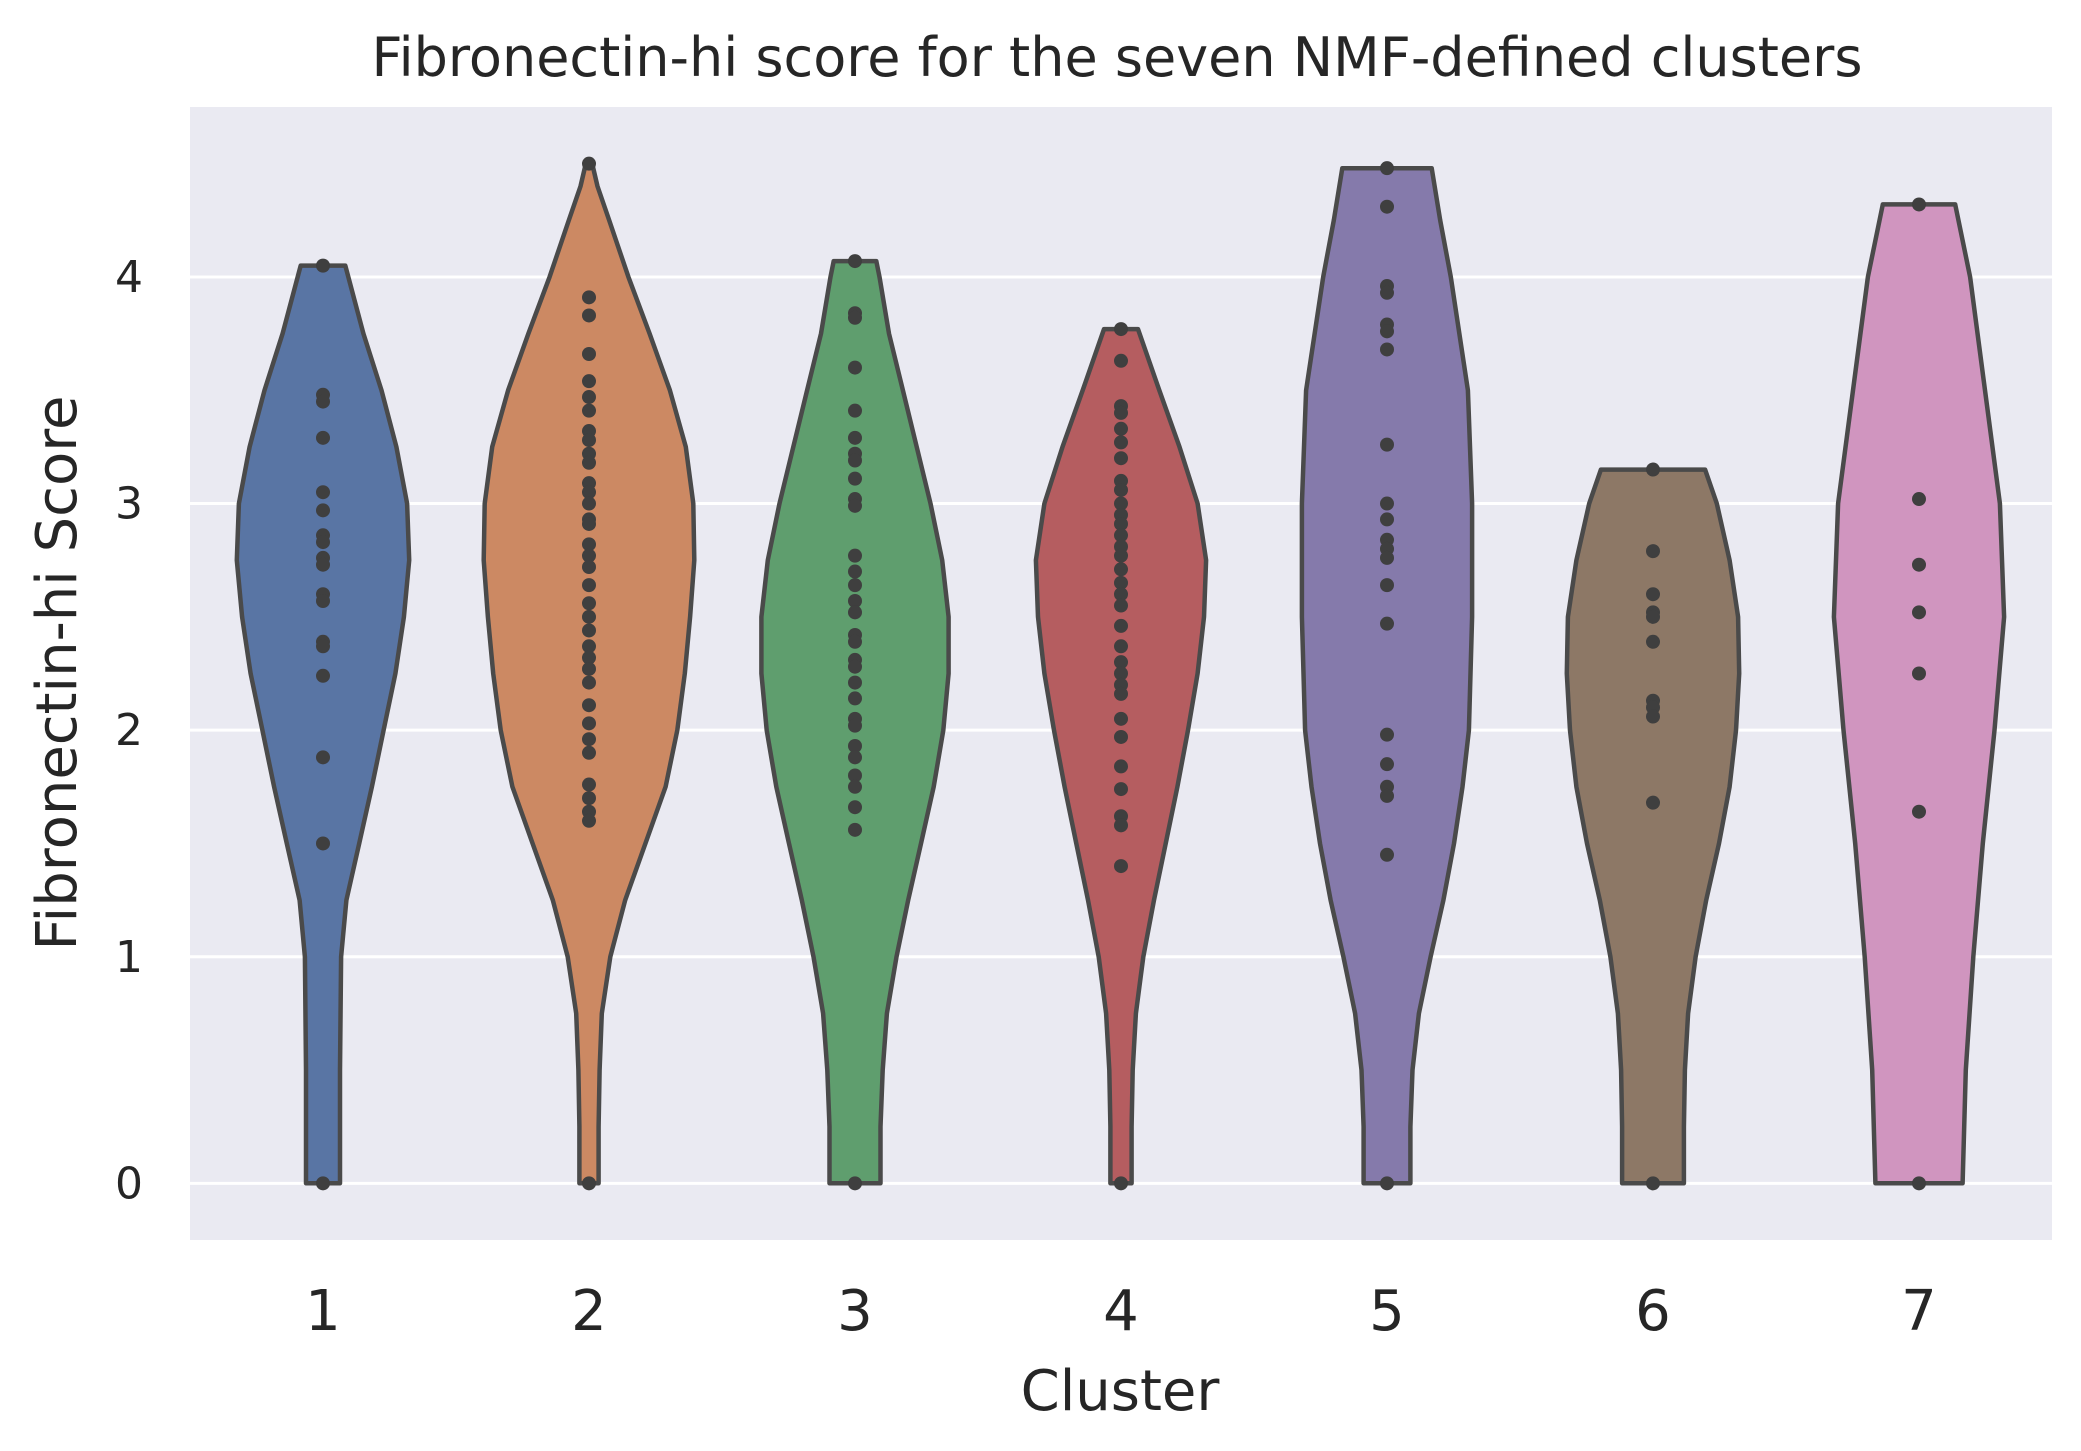  I want to click on x-axis-ticks: 1 2 3 4 5 6 7, so click(1121, 1311).